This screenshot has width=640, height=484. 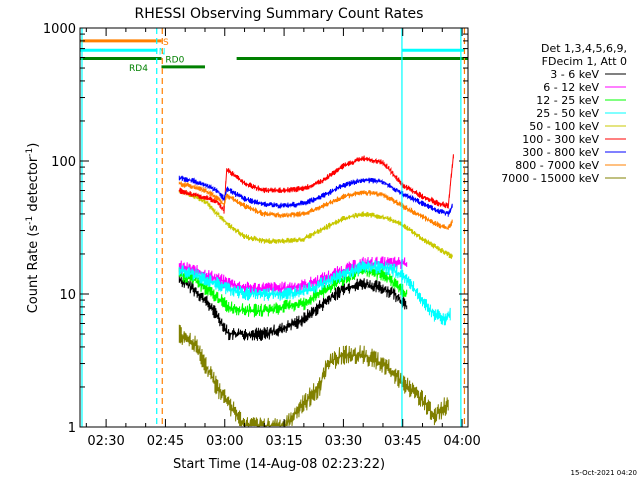 I want to click on legend-label-7: 800 - 7000 keV, so click(x=557, y=165).